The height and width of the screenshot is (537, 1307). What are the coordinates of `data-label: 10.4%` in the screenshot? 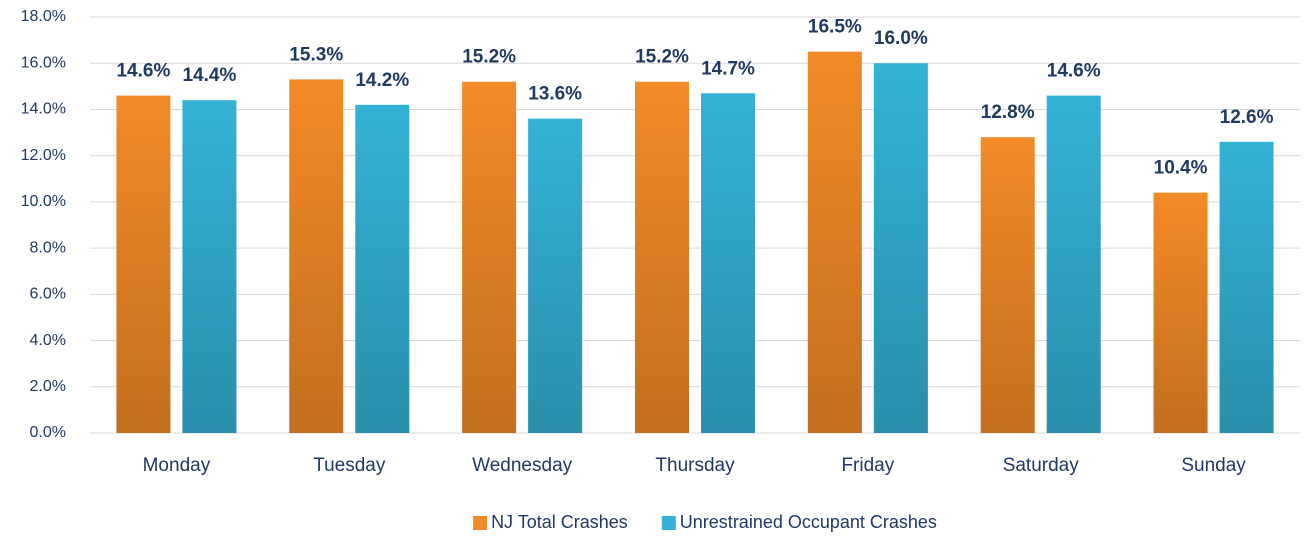 It's located at (1181, 168).